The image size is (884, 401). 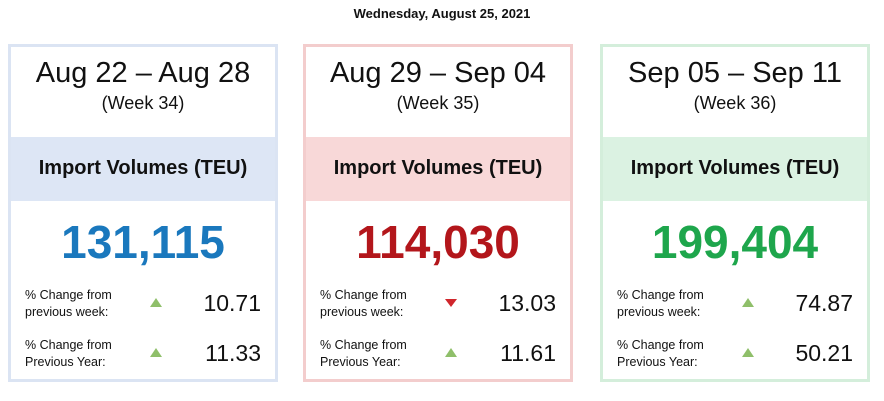 What do you see at coordinates (143, 242) in the screenshot?
I see `metric-value: 131,115` at bounding box center [143, 242].